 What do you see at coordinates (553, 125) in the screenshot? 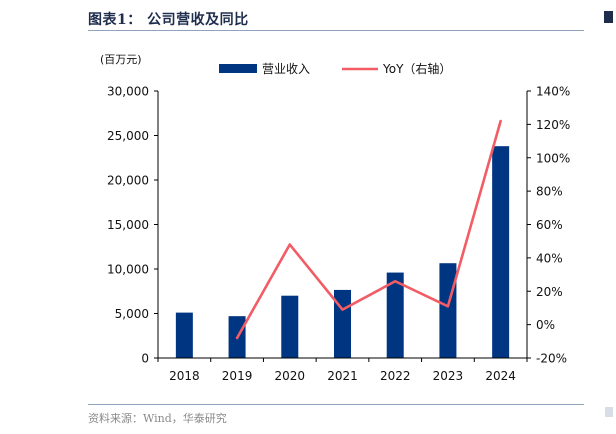
I see `right-axis-tick-label: 120%` at bounding box center [553, 125].